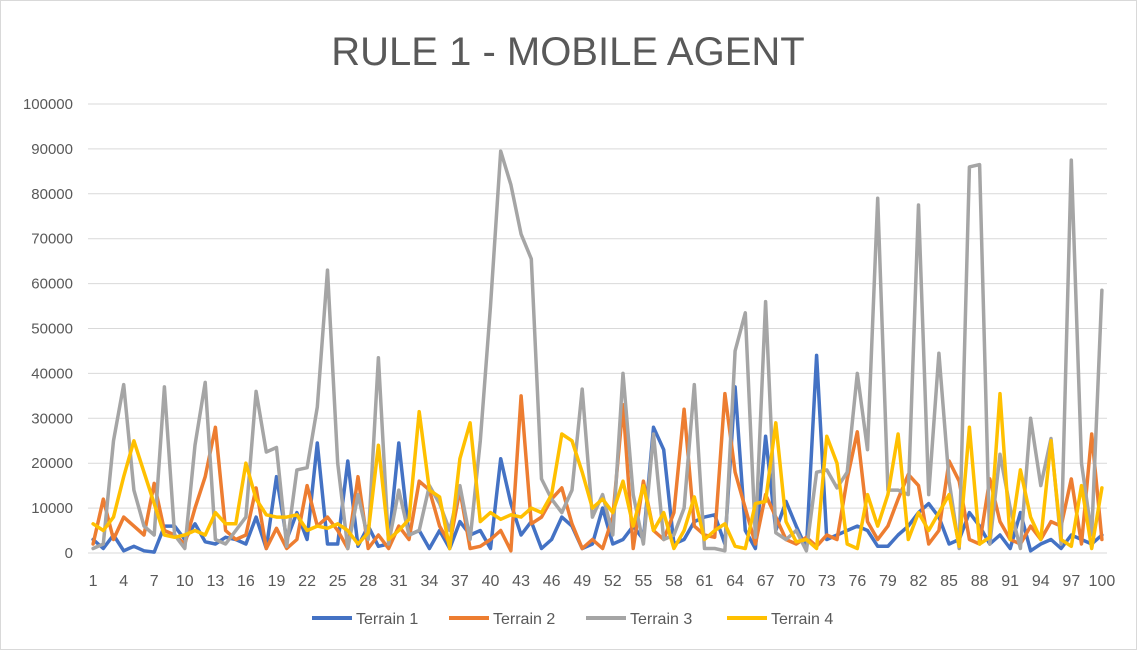 Image resolution: width=1137 pixels, height=650 pixels. Describe the element at coordinates (123, 581) in the screenshot. I see `x-tick-label: 4` at that location.